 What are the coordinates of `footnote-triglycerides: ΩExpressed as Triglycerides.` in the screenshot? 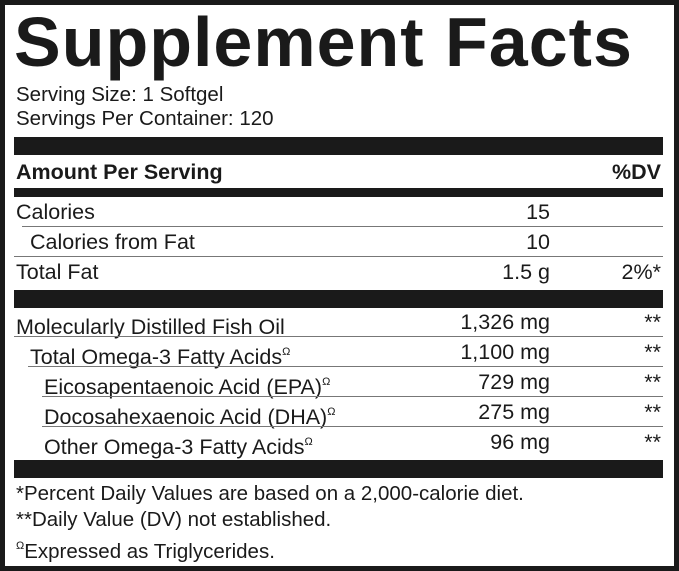 It's located at (145, 551).